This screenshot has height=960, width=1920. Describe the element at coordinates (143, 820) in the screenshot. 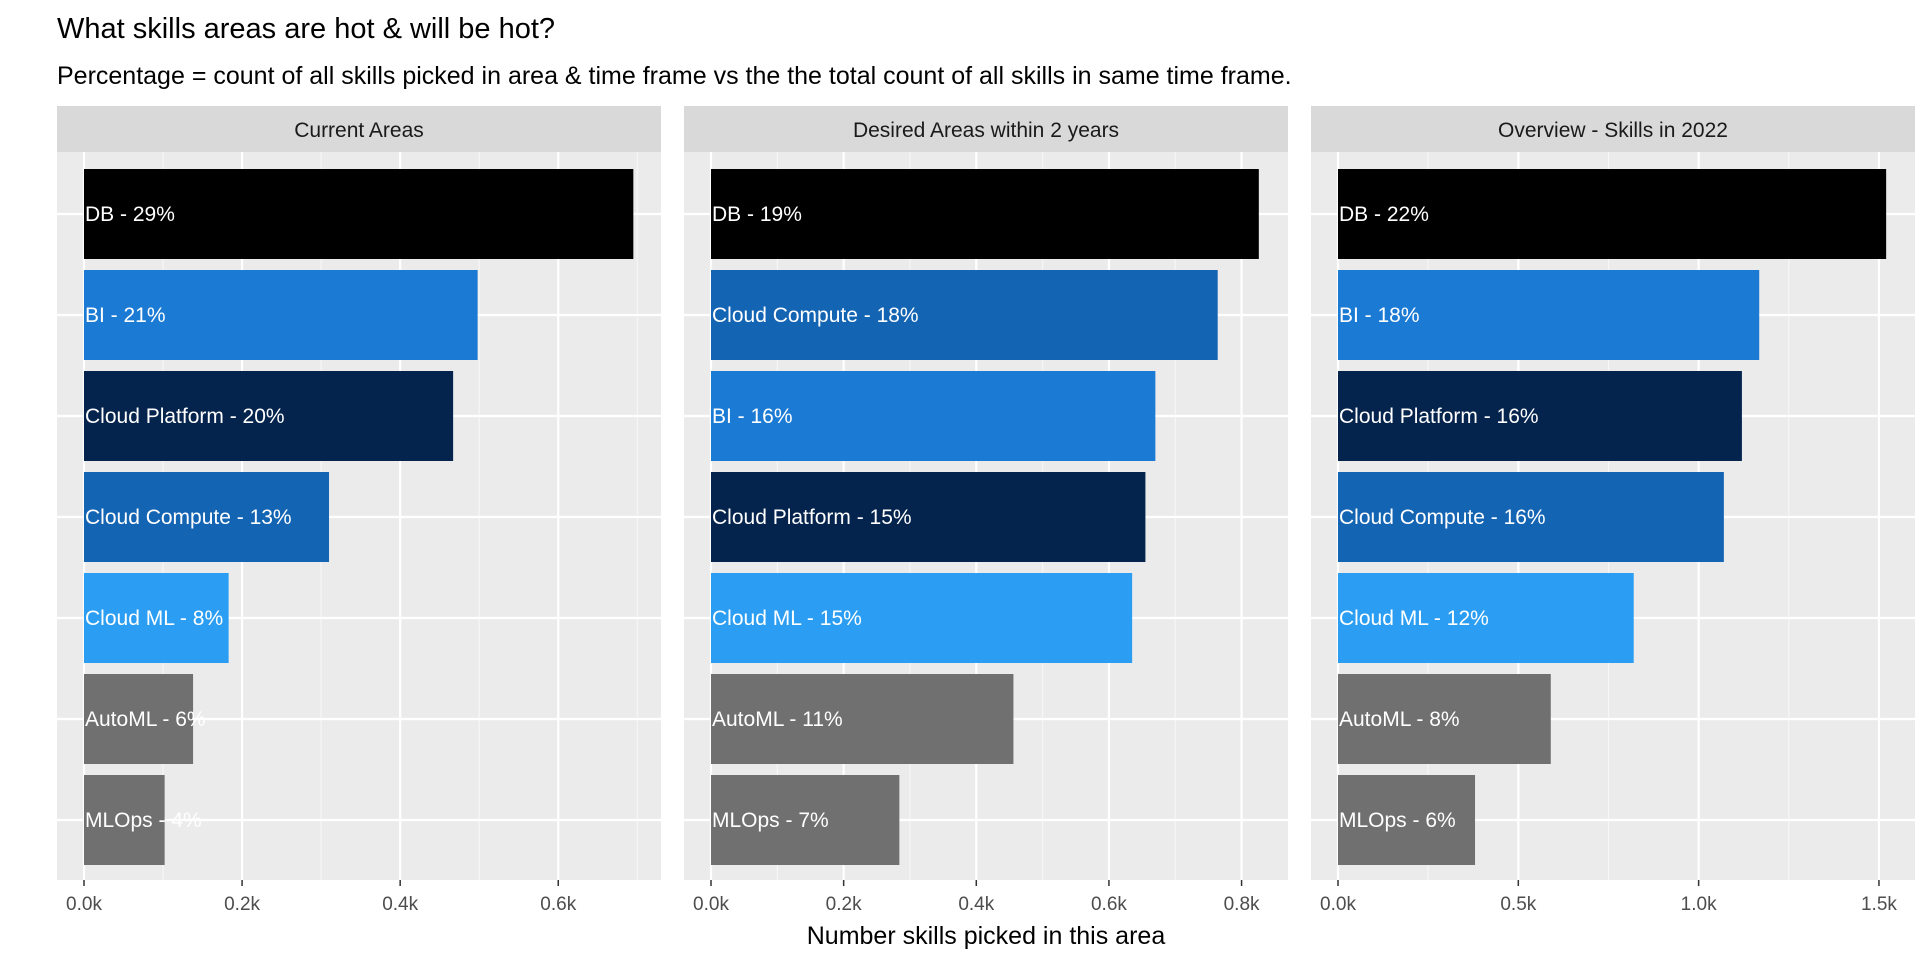

I see `bar-label-mlops: MLOps - 4%` at that location.